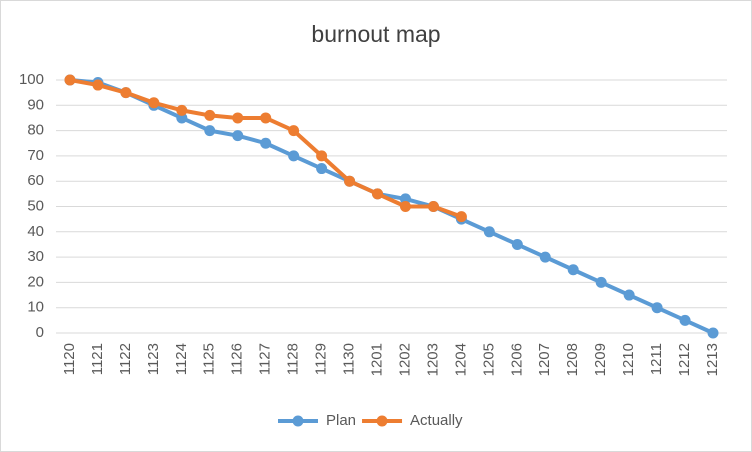  What do you see at coordinates (35, 231) in the screenshot?
I see `y-tick-label: 40` at bounding box center [35, 231].